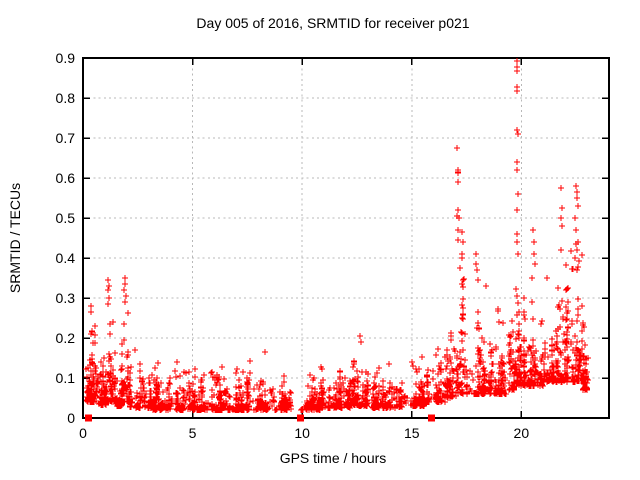 This screenshot has width=640, height=480. Describe the element at coordinates (66, 378) in the screenshot. I see `y-tick-label: 0.1` at that location.